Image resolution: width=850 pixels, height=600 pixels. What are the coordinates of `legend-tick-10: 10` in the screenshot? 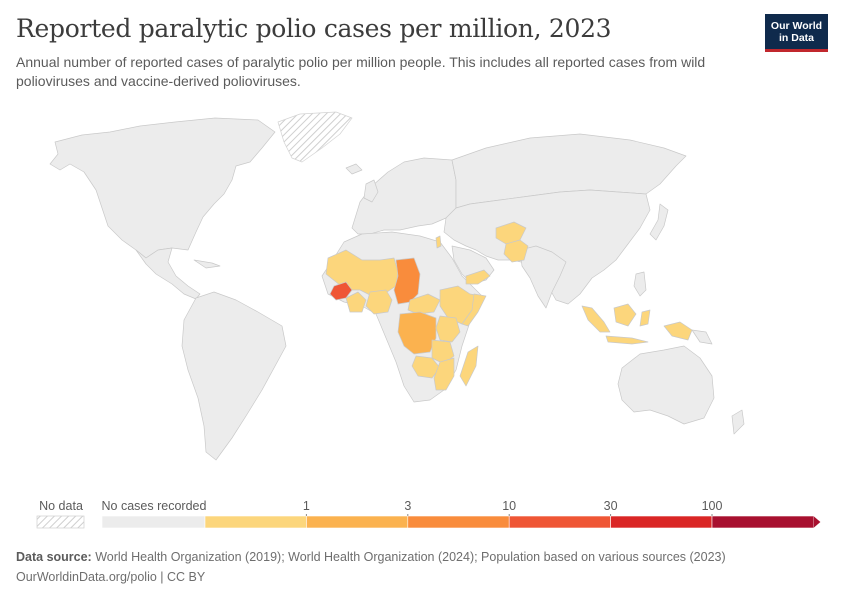 It's located at (509, 506).